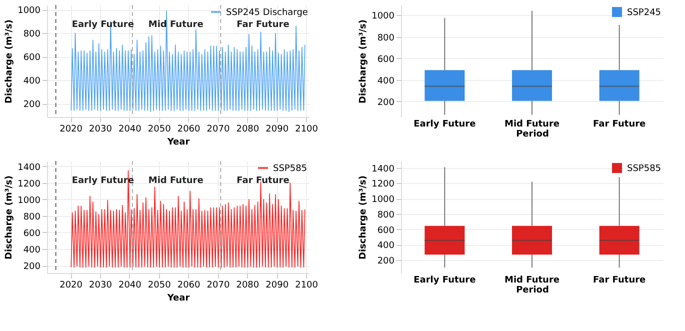 The width and height of the screenshot is (685, 331). Describe the element at coordinates (267, 13) in the screenshot. I see `legend-label: SSP245 Discharge` at that location.